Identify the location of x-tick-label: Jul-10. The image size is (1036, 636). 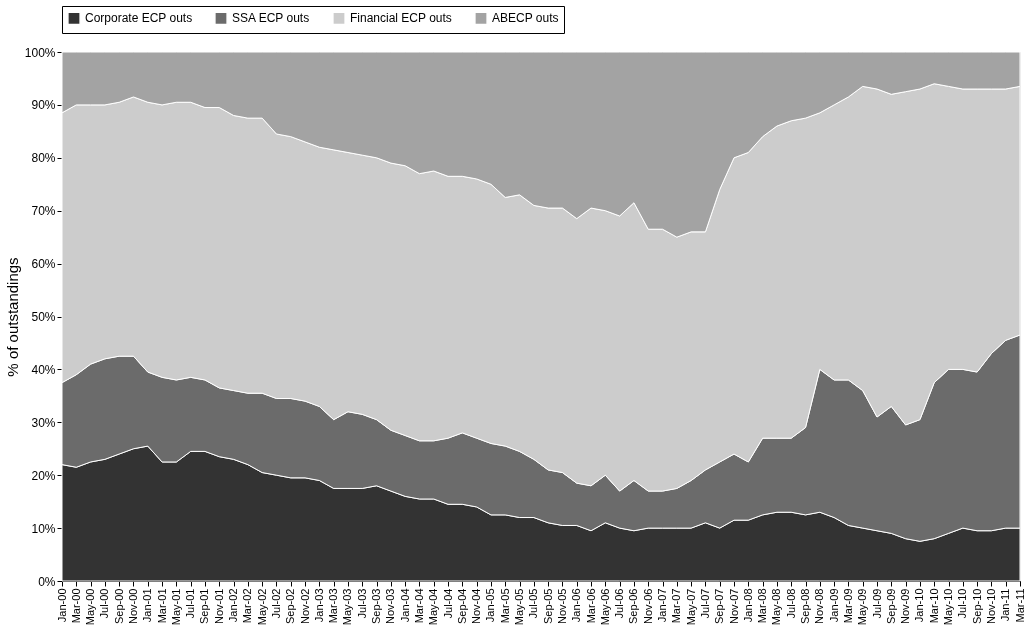
(962, 603).